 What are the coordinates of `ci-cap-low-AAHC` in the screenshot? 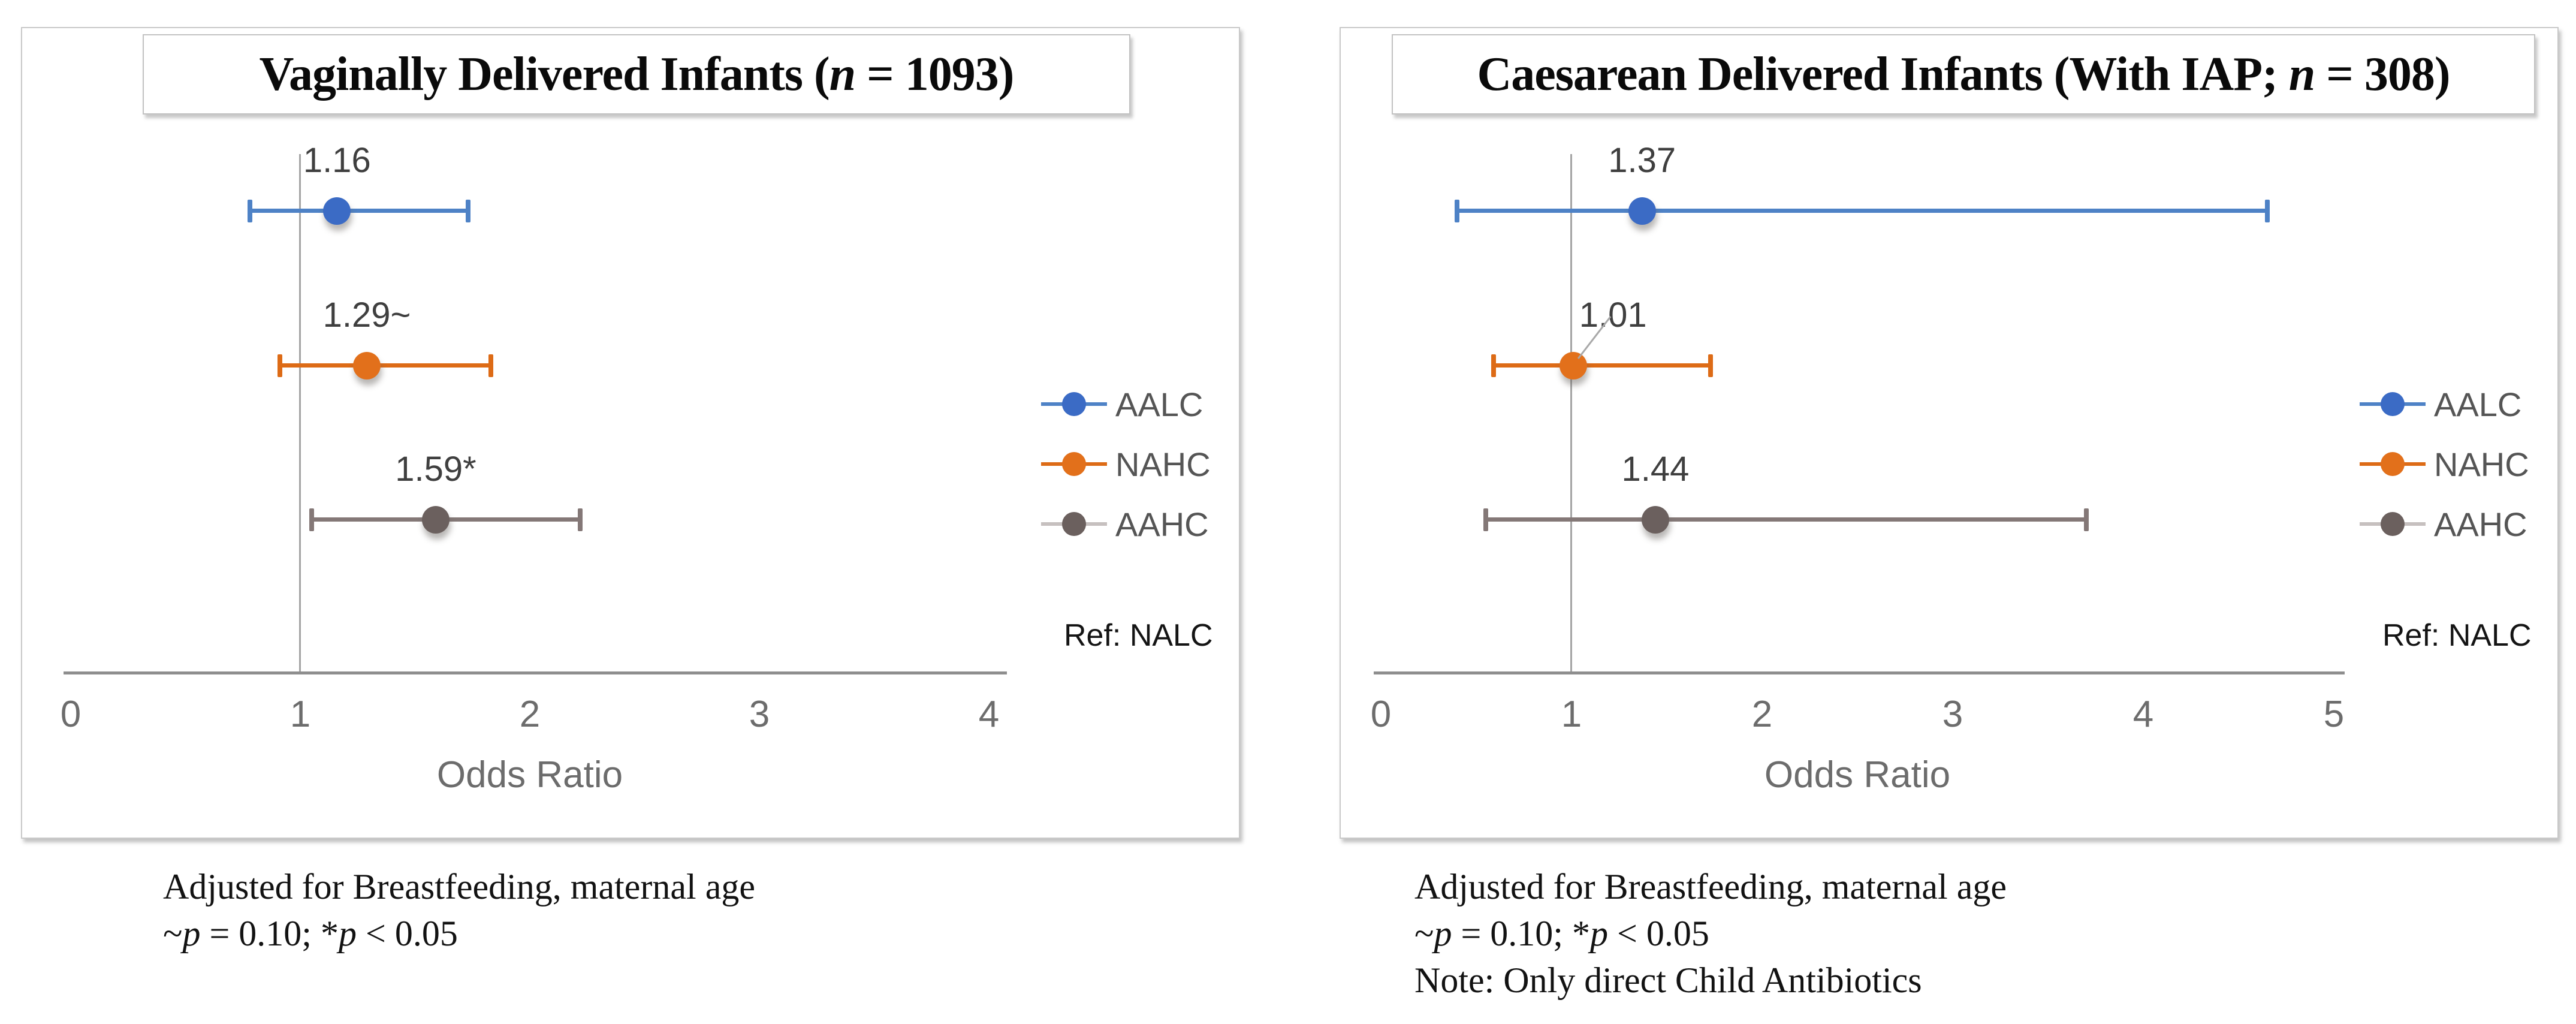 It's located at (312, 519).